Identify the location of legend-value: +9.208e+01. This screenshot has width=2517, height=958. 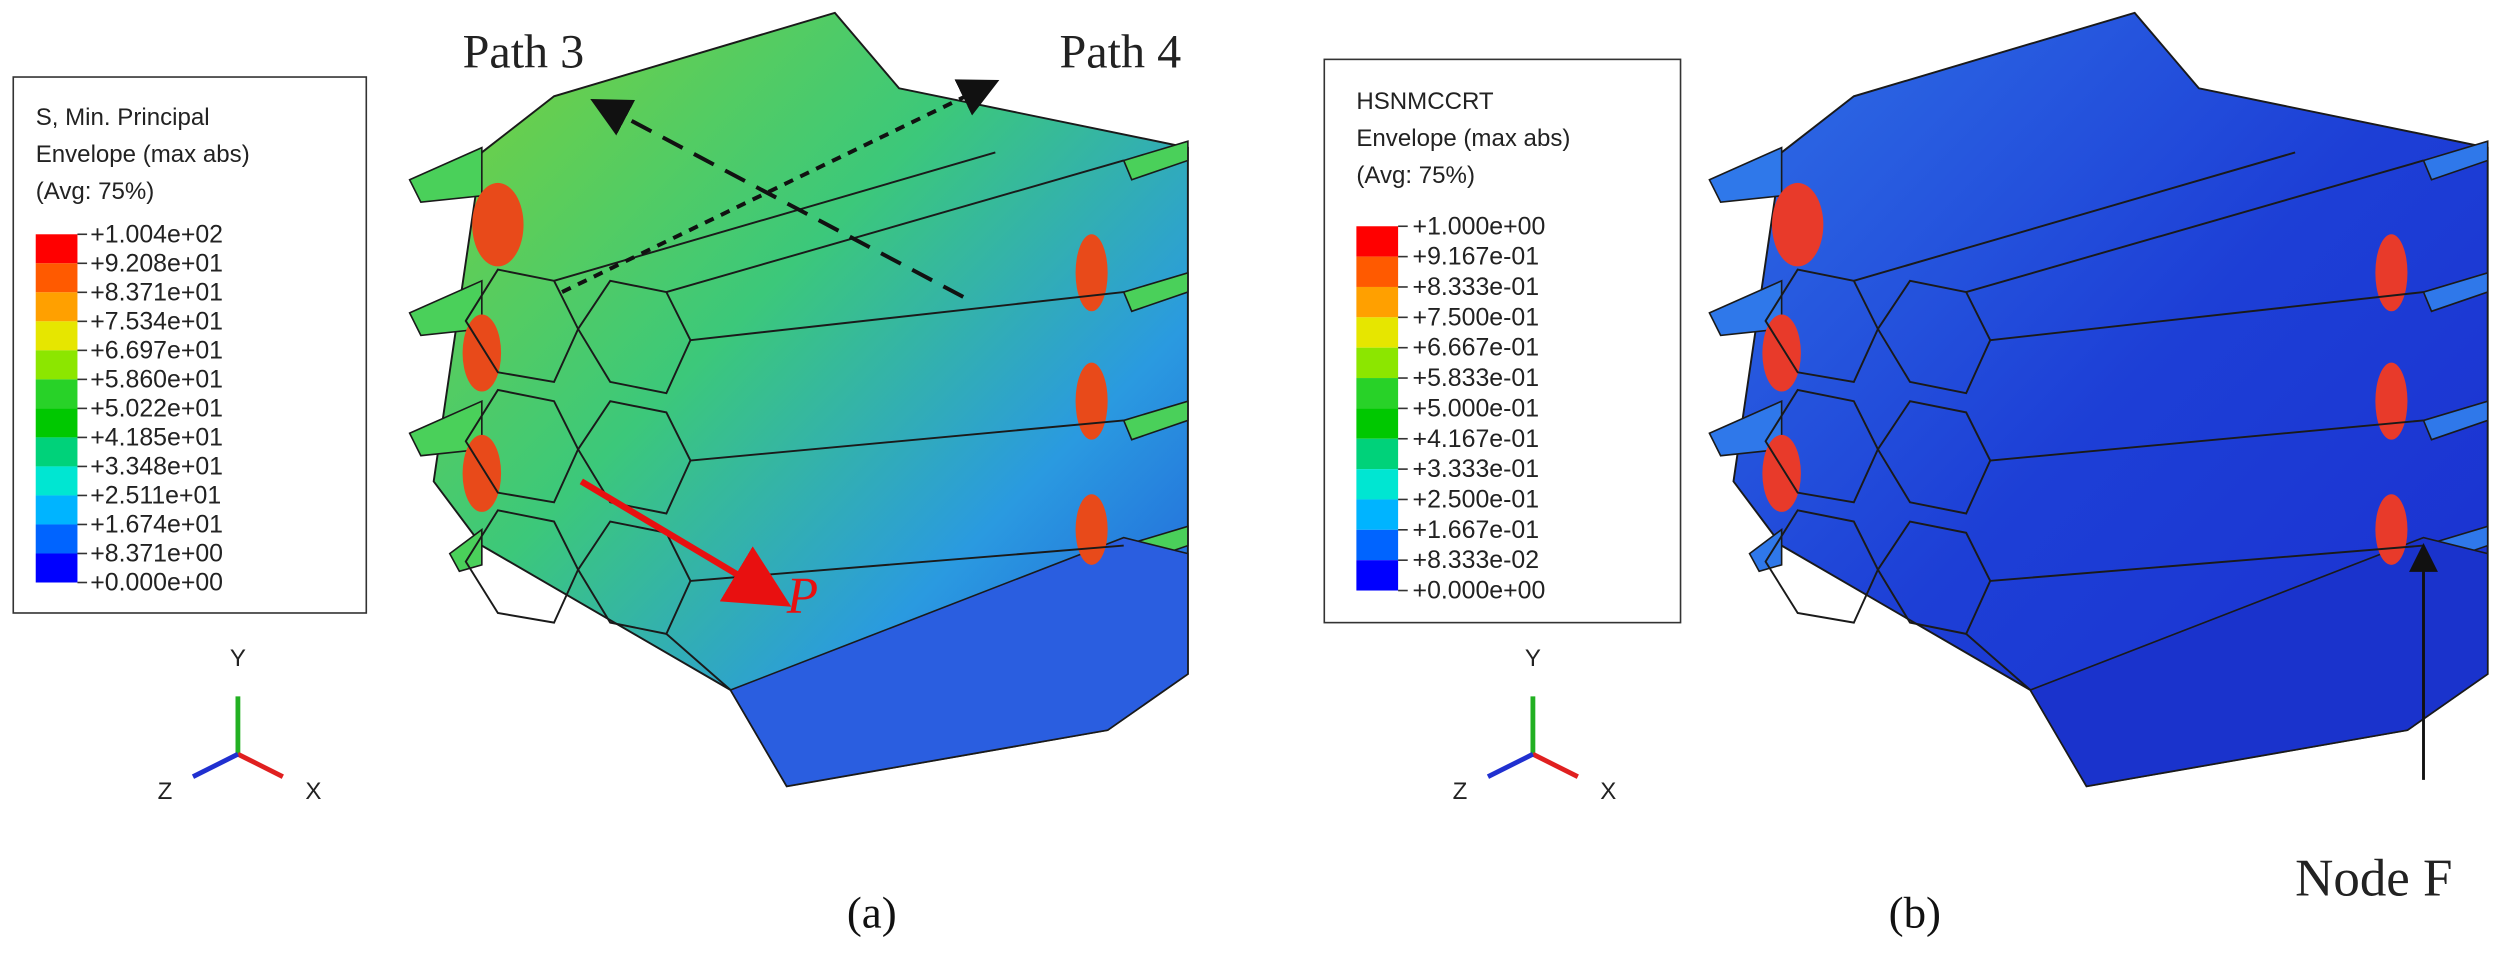
(156, 263).